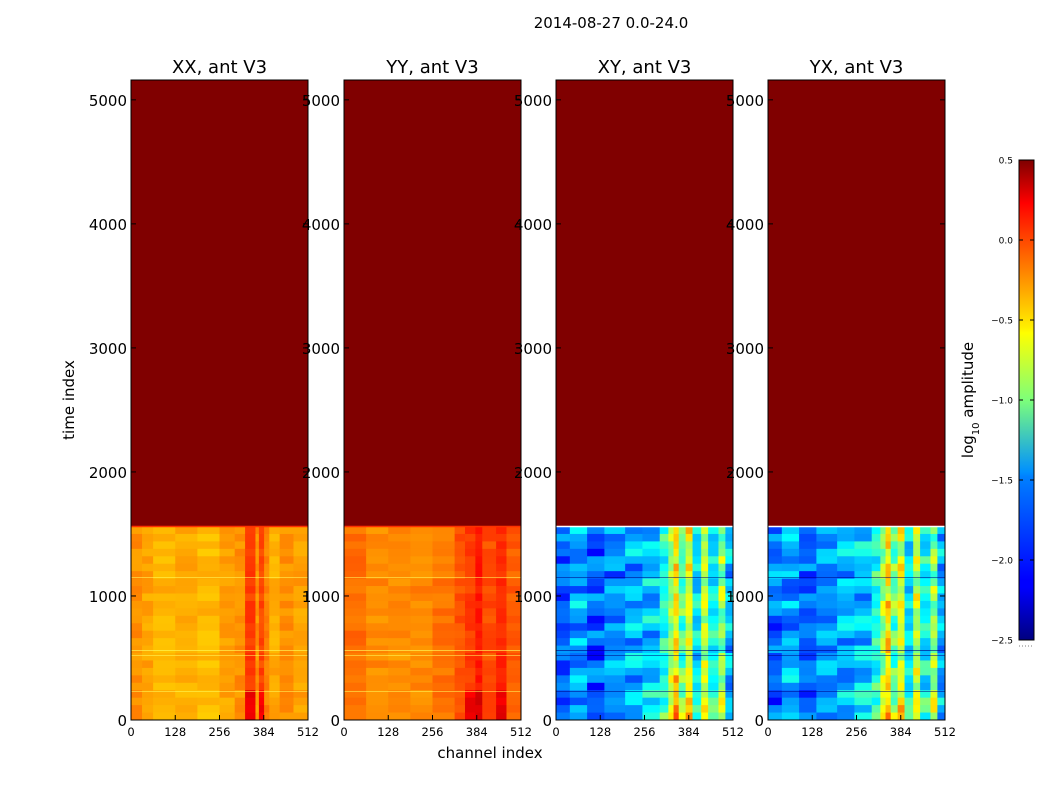  Describe the element at coordinates (645, 732) in the screenshot. I see `x-tick-label: 256` at that location.